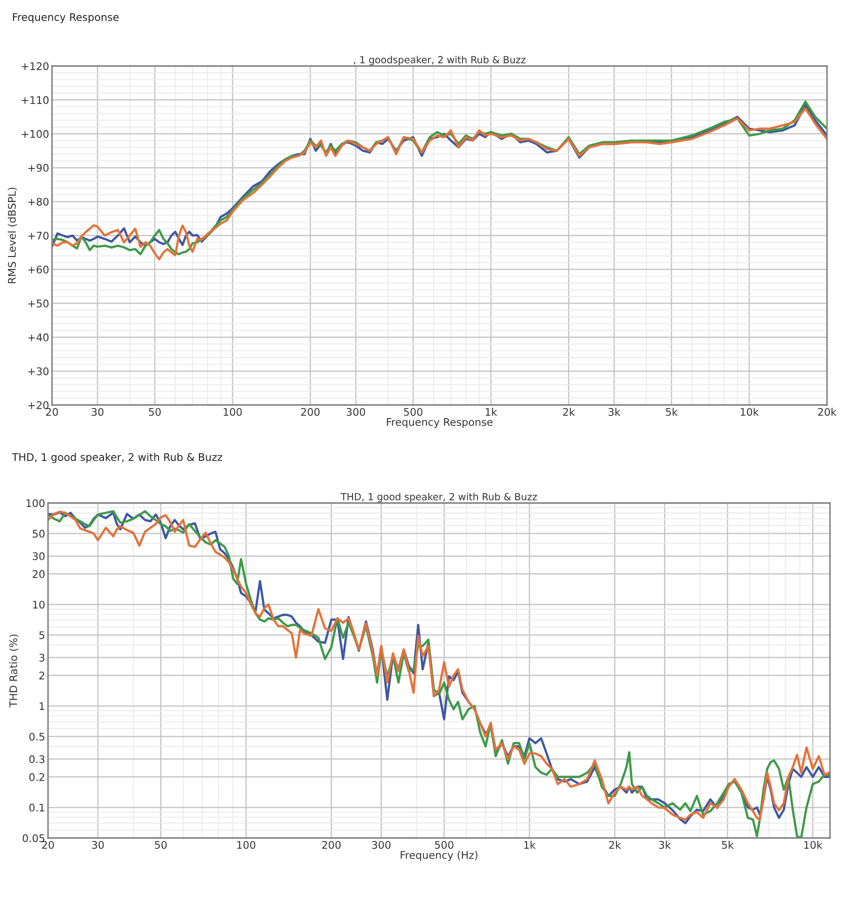 Image resolution: width=858 pixels, height=909 pixels. Describe the element at coordinates (35, 134) in the screenshot. I see `y-tick-label: +100` at that location.